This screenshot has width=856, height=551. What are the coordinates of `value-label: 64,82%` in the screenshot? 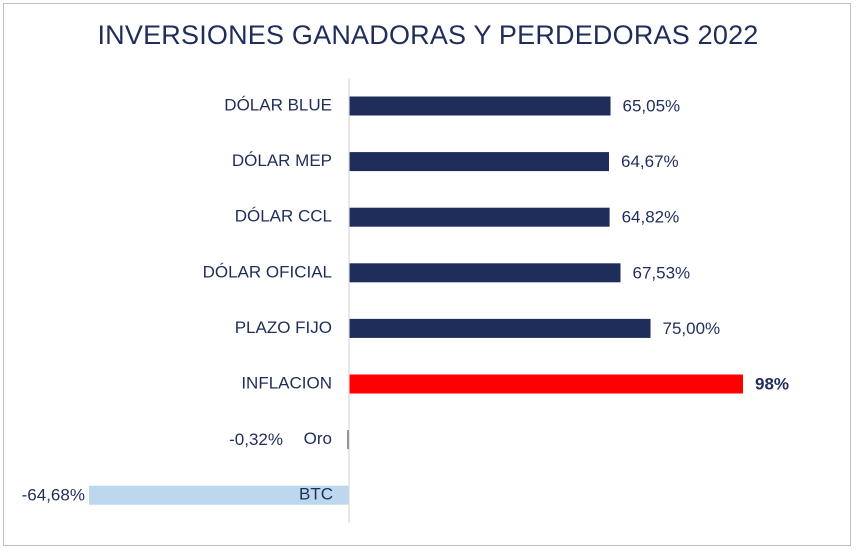 It's located at (651, 217).